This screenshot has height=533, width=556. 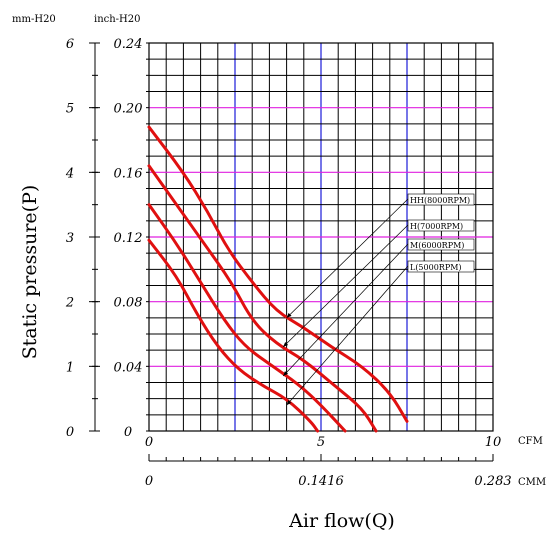 What do you see at coordinates (70, 432) in the screenshot?
I see `y-mm-tick-label: 0` at bounding box center [70, 432].